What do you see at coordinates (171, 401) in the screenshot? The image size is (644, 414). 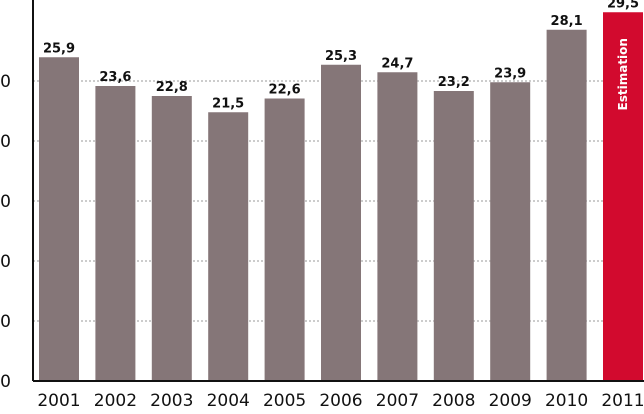 I see `x-tick-label: 2003` at bounding box center [171, 401].